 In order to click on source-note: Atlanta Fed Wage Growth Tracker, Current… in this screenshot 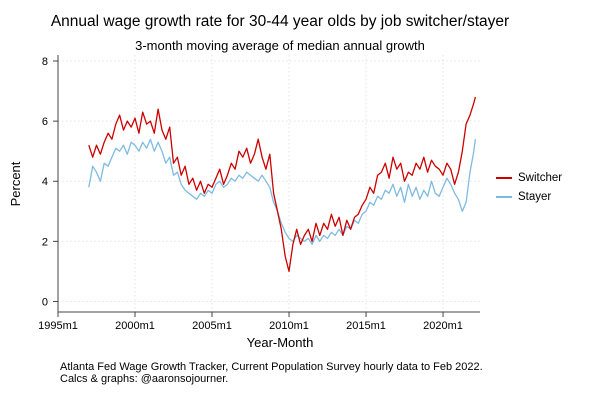, I will do `click(271, 367)`.